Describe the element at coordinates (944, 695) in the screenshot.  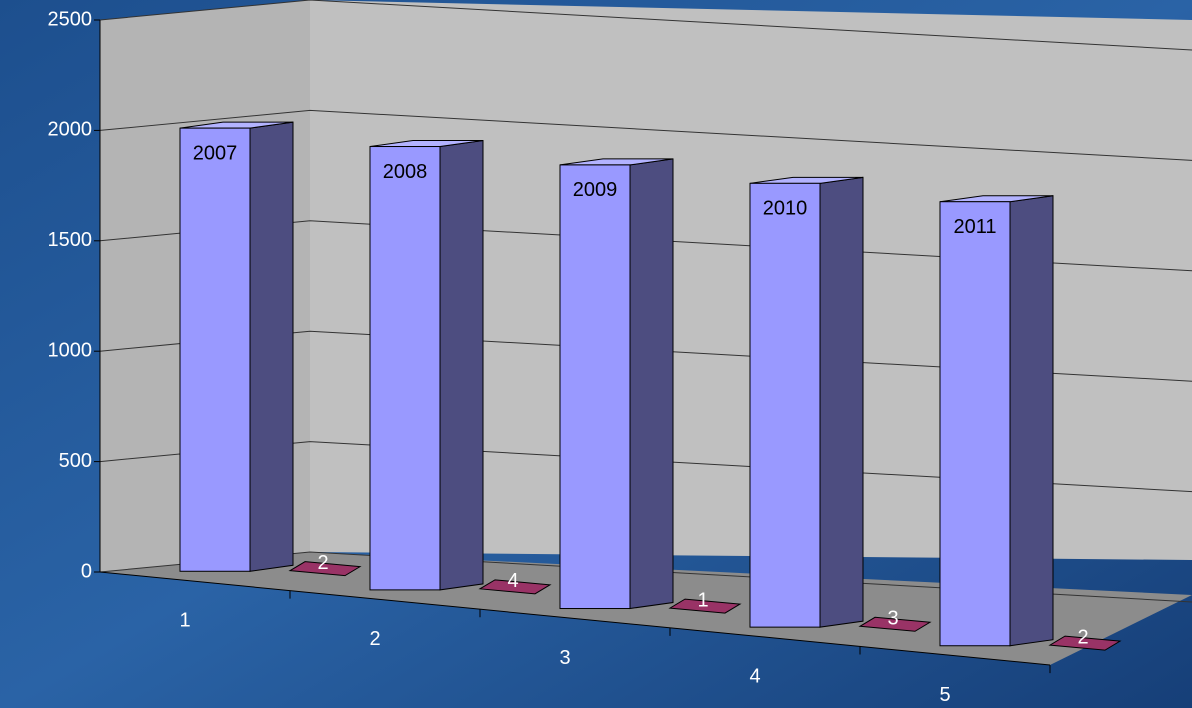
I see `x-tick-label: 5` at that location.